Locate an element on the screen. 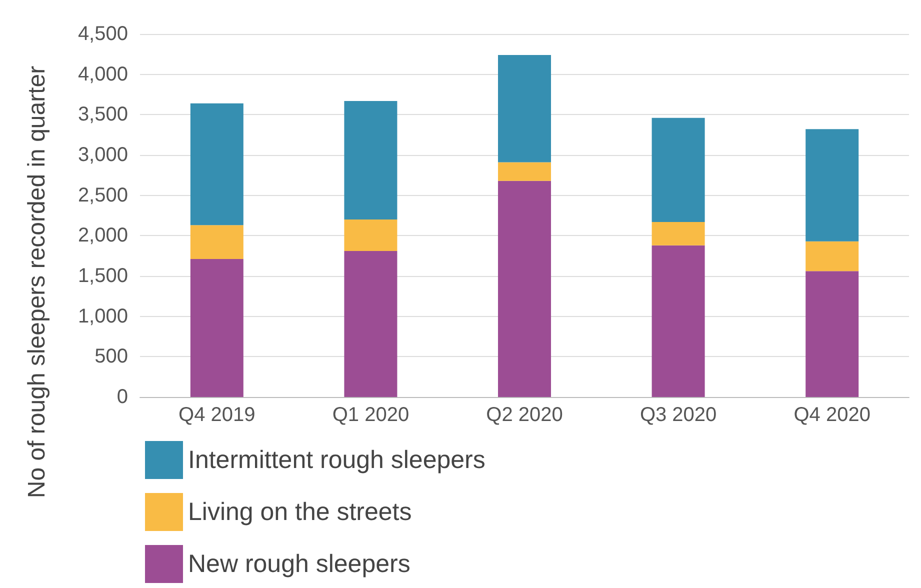 The height and width of the screenshot is (588, 921). x-tick-label: Q1 2020 is located at coordinates (371, 415).